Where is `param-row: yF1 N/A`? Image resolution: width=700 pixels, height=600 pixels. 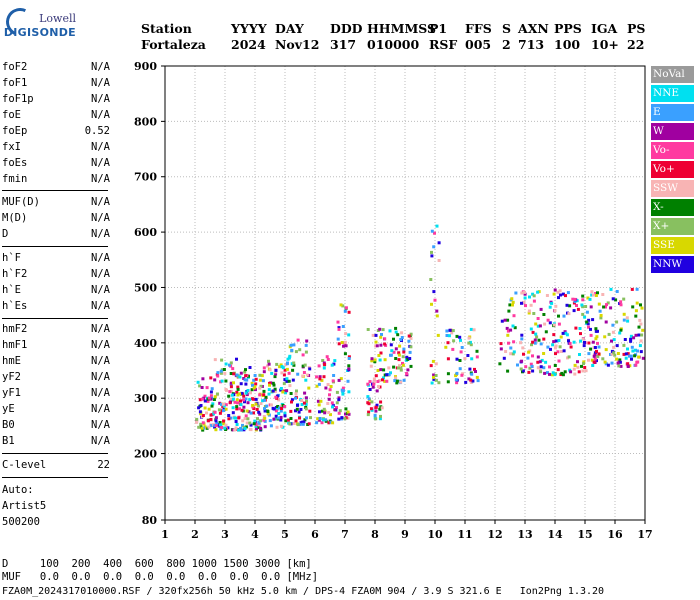
param-row: yF1 N/A is located at coordinates (56, 395).